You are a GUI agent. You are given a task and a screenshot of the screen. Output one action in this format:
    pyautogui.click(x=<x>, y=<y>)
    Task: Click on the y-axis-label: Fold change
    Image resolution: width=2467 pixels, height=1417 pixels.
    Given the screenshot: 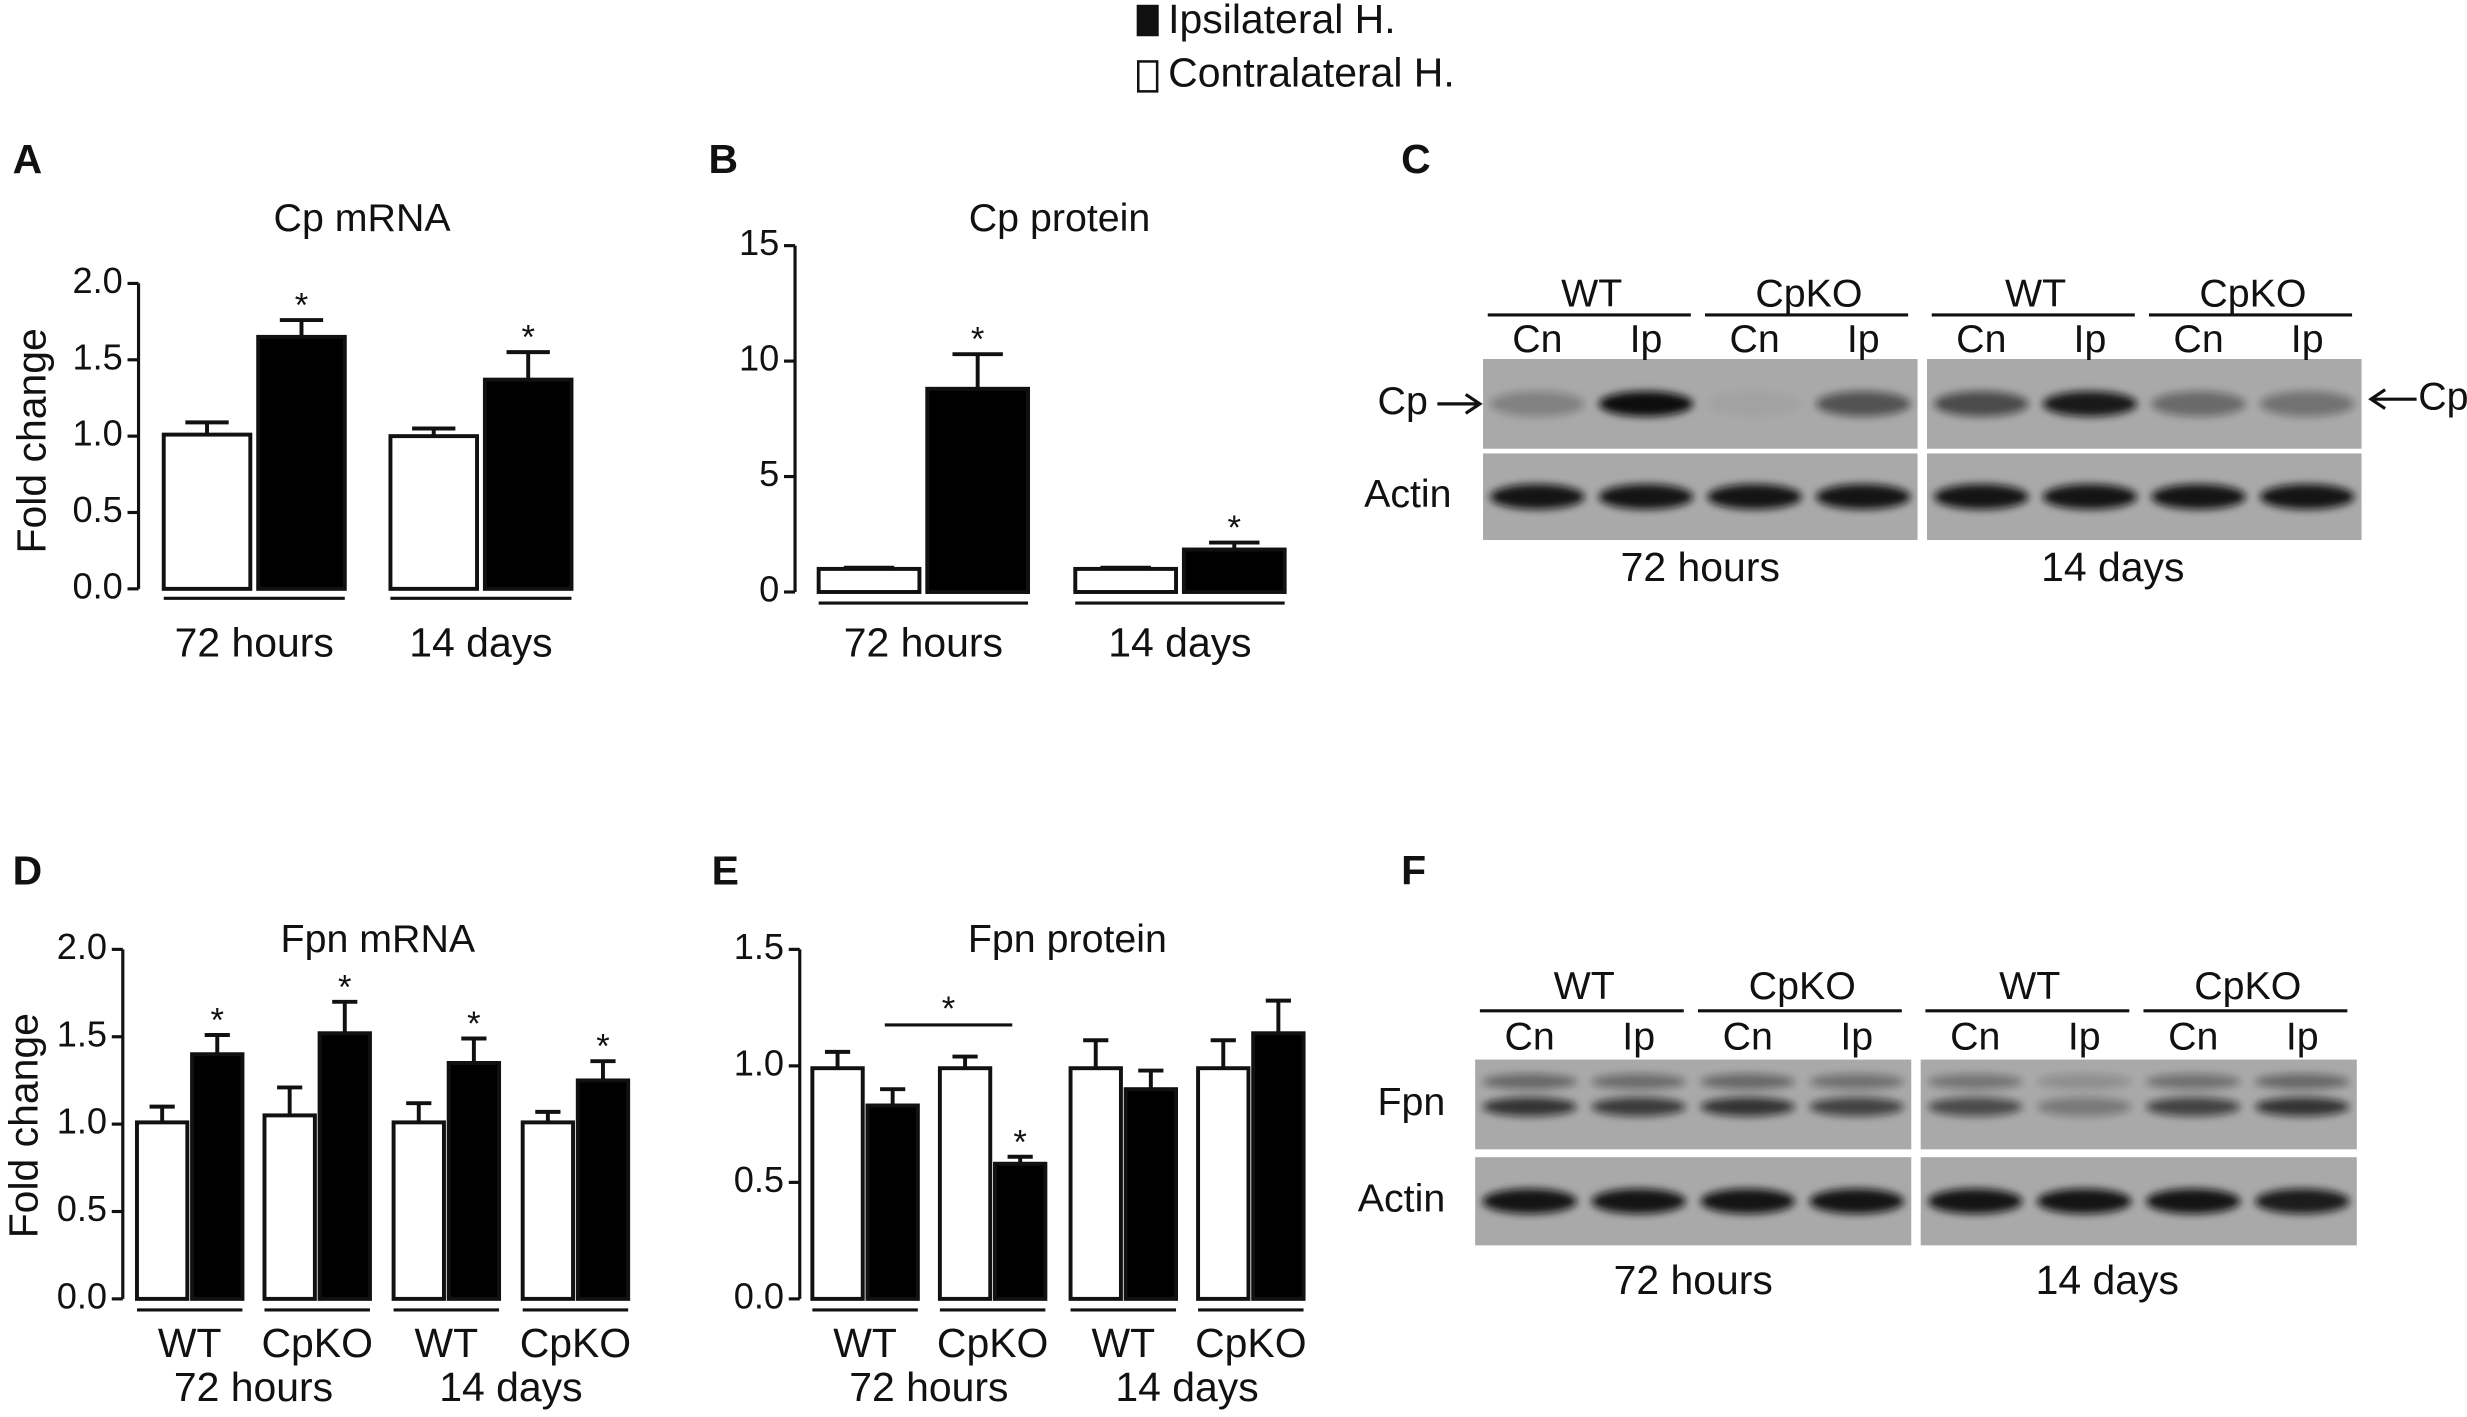 What is the action you would take?
    pyautogui.click(x=31, y=440)
    